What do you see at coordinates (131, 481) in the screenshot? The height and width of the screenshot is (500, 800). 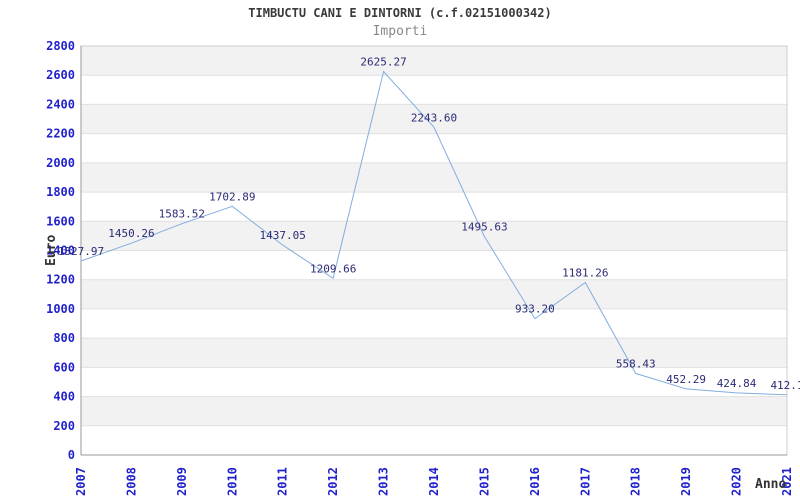 I see `x-axis-tick-label: 2008` at bounding box center [131, 481].